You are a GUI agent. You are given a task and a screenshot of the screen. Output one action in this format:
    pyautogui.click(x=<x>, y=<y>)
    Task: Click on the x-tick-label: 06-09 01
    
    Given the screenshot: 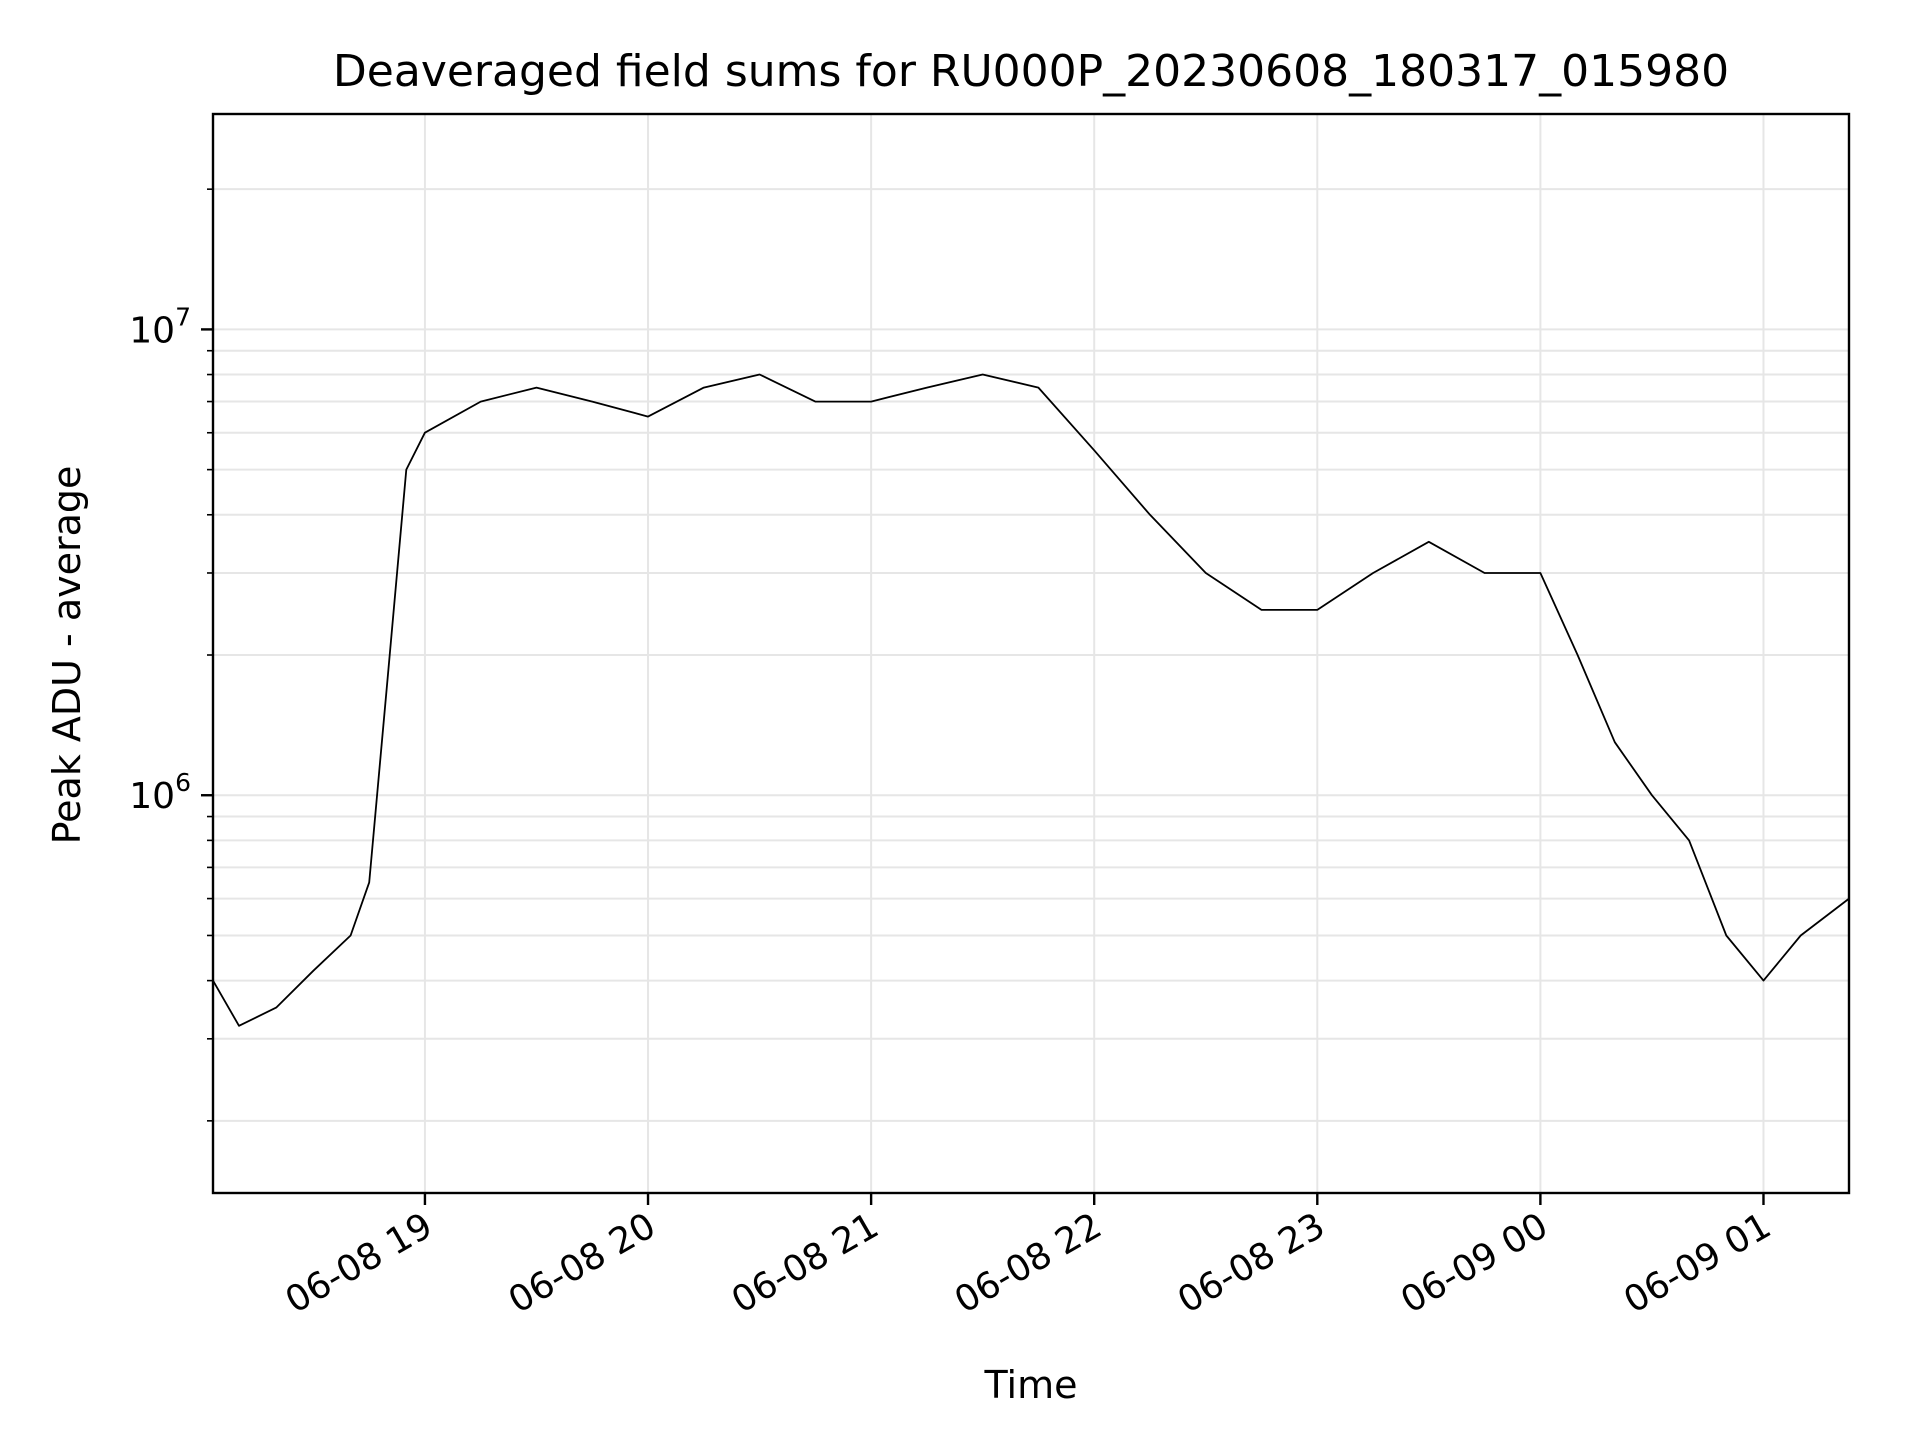 What is the action you would take?
    pyautogui.click(x=1697, y=1263)
    